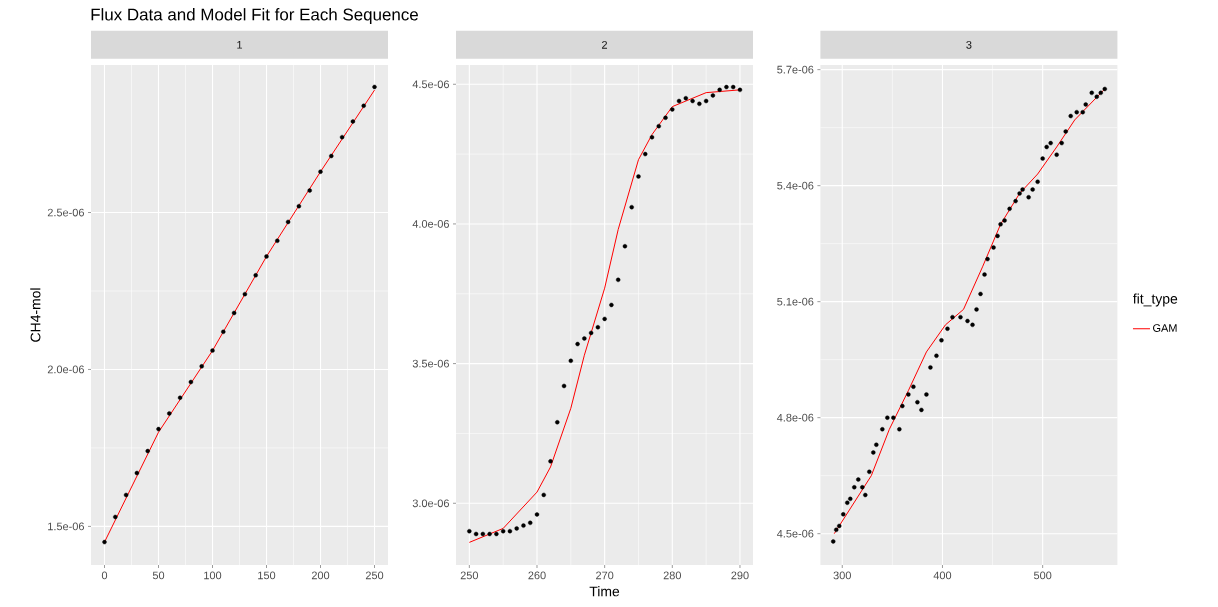  I want to click on y-tick-label: 4.5e-06, so click(795, 533).